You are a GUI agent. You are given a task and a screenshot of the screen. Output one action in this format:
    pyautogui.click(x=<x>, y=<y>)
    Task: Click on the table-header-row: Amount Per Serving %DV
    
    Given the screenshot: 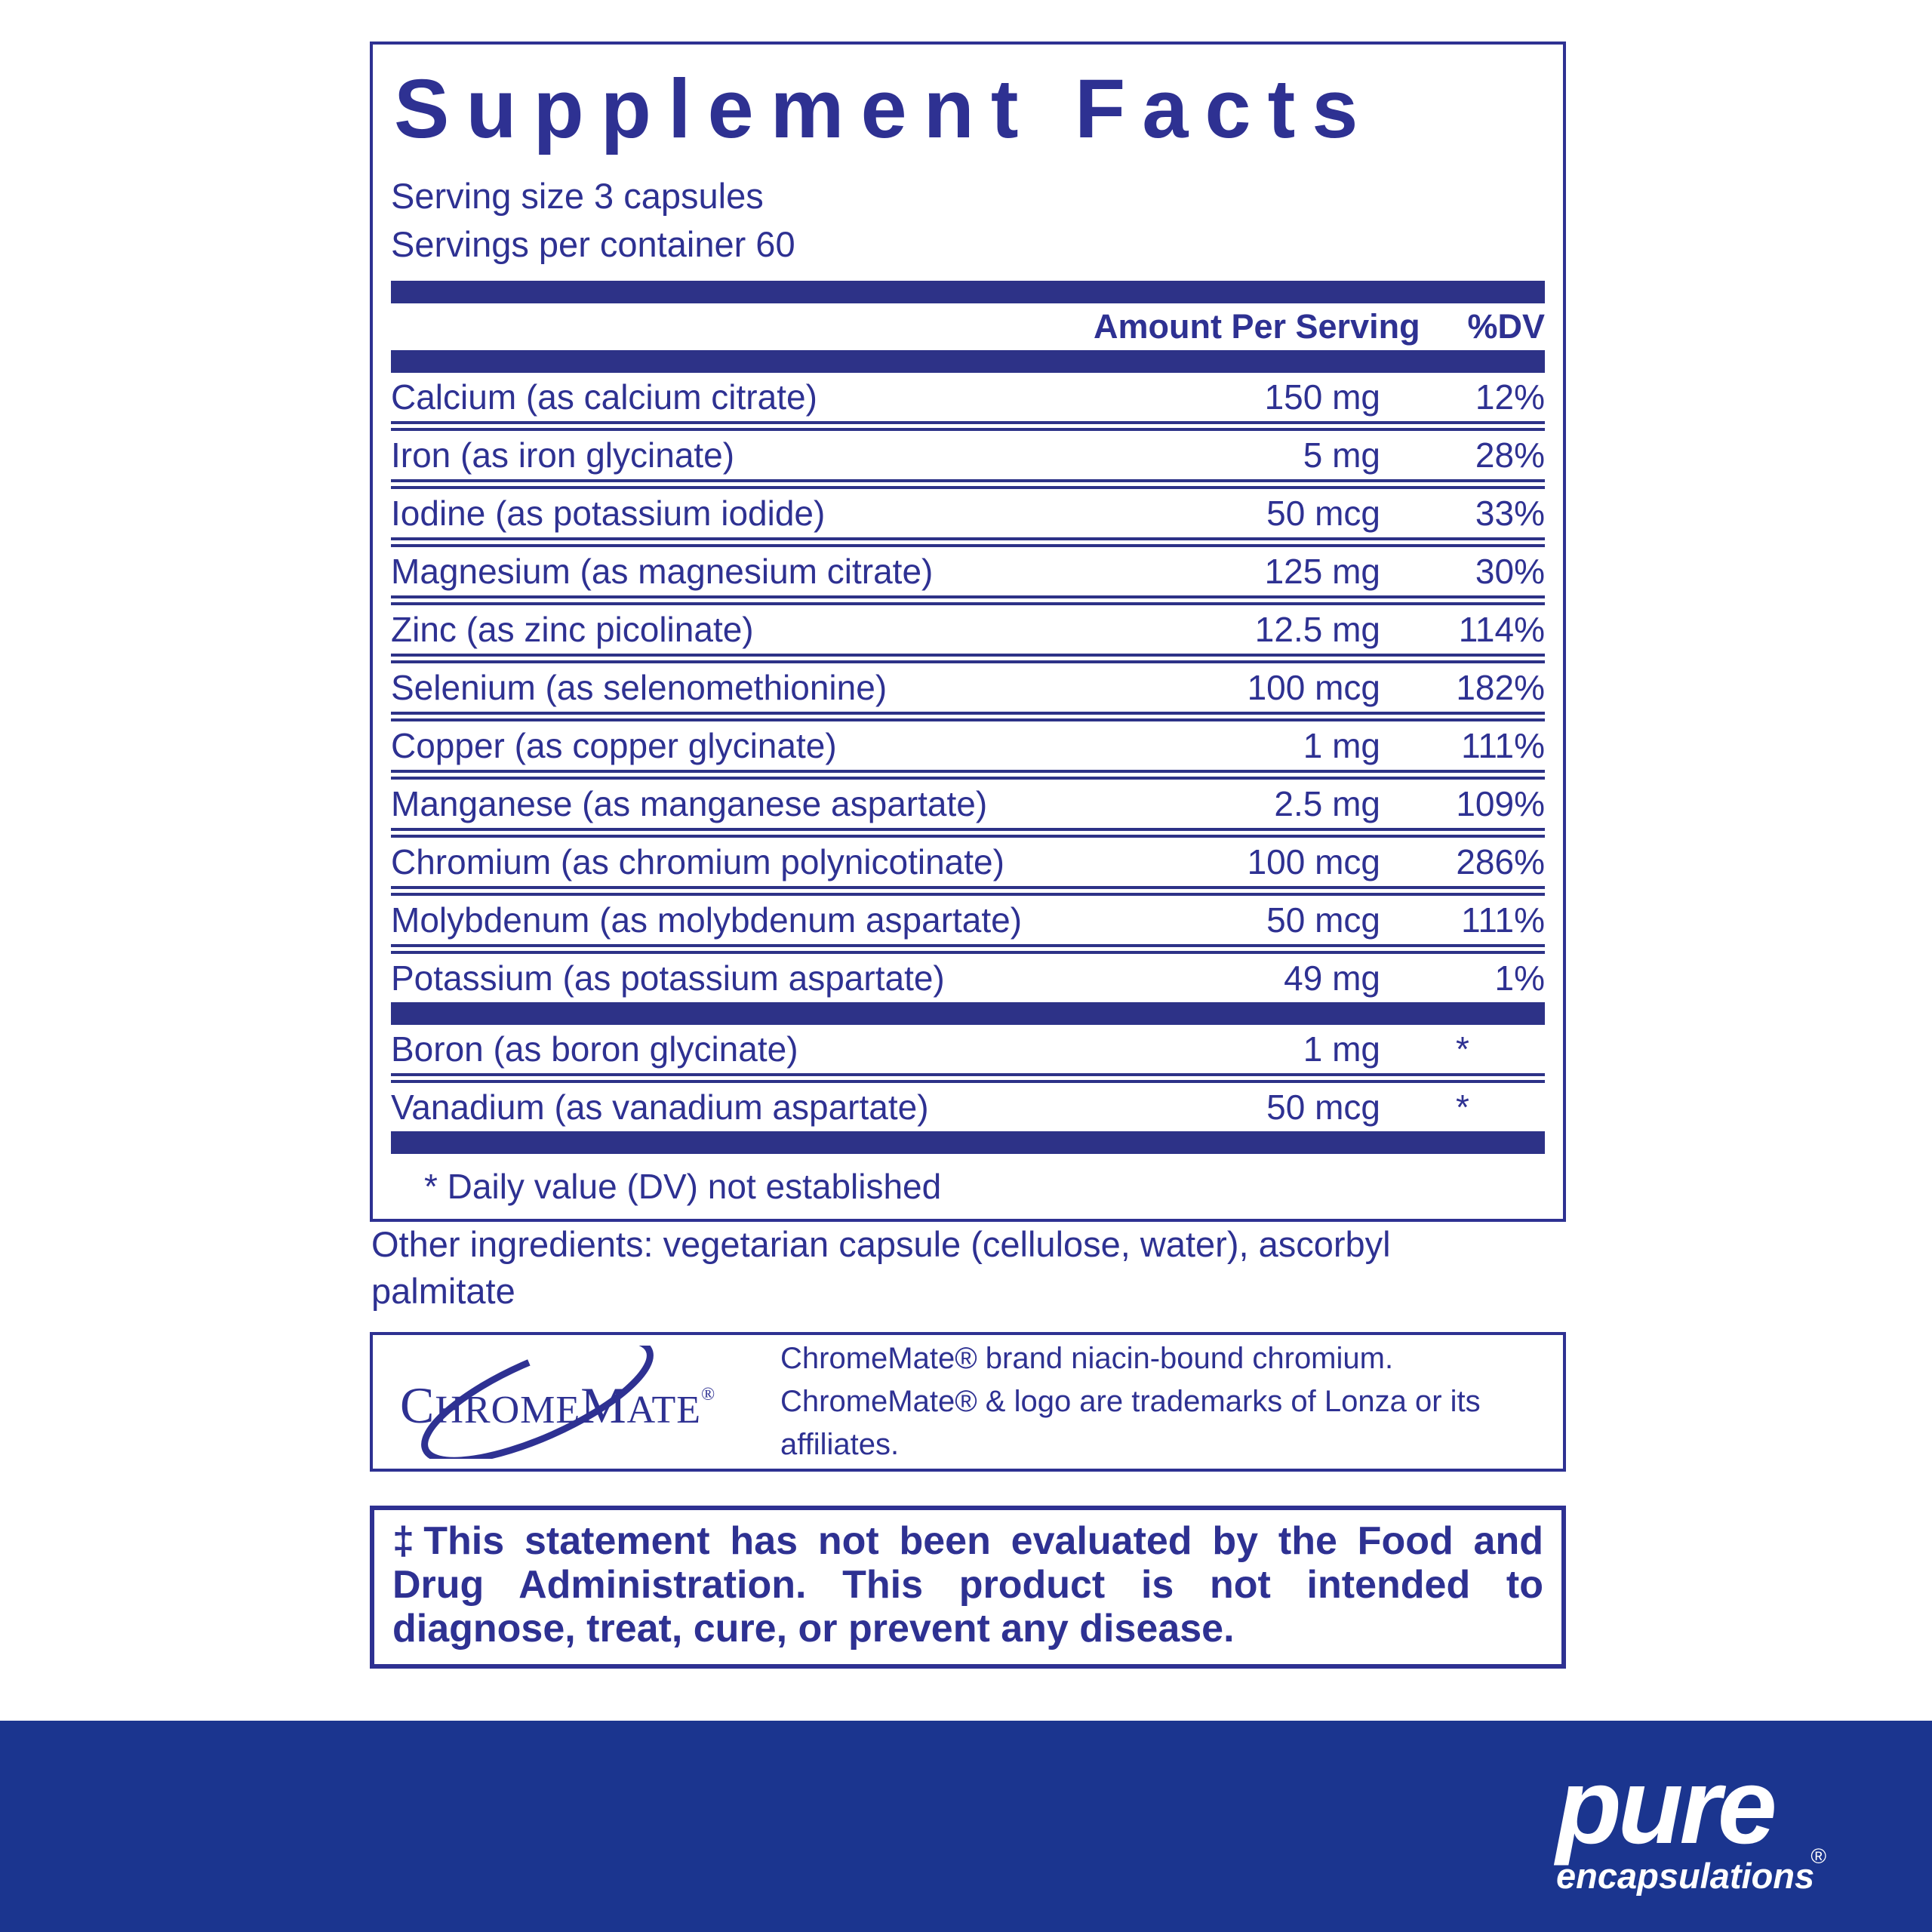 What is the action you would take?
    pyautogui.click(x=968, y=326)
    